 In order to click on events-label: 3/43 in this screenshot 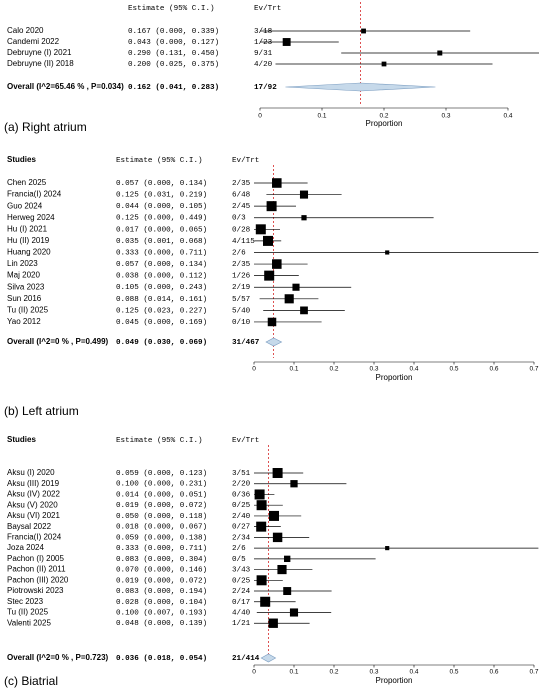, I will do `click(241, 571)`.